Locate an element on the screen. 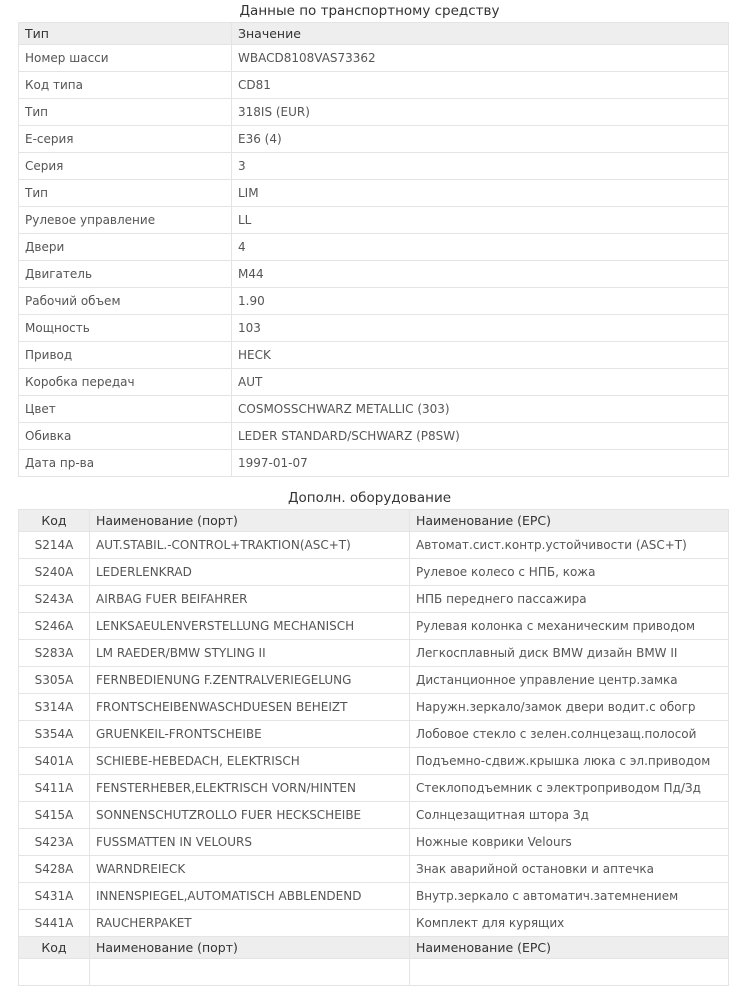  footer-header-name-epc: Наименование (EPC) is located at coordinates (569, 947).